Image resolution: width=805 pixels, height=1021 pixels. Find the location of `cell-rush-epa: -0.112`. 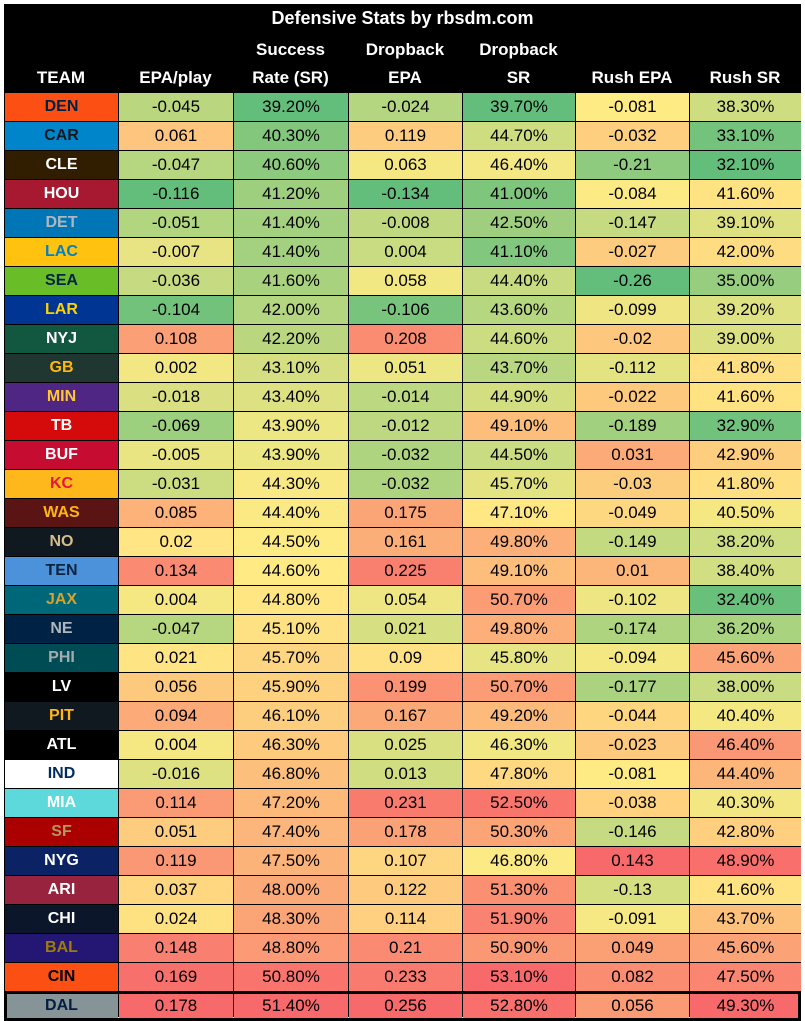

cell-rush-epa: -0.112 is located at coordinates (632, 368).